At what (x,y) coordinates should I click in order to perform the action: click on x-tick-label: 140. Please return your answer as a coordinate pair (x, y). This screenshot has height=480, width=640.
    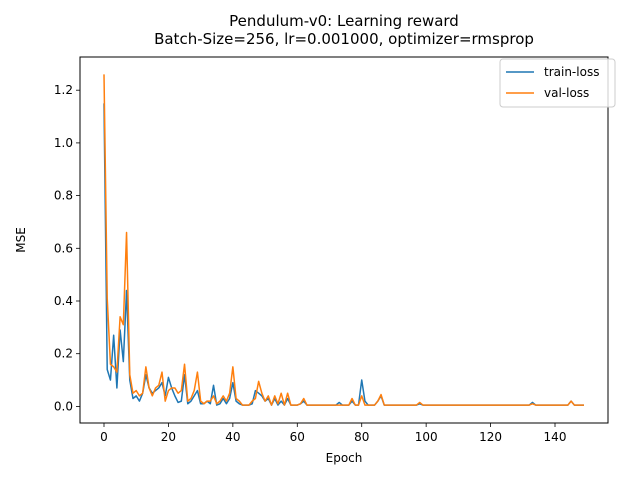
    Looking at the image, I should click on (555, 437).